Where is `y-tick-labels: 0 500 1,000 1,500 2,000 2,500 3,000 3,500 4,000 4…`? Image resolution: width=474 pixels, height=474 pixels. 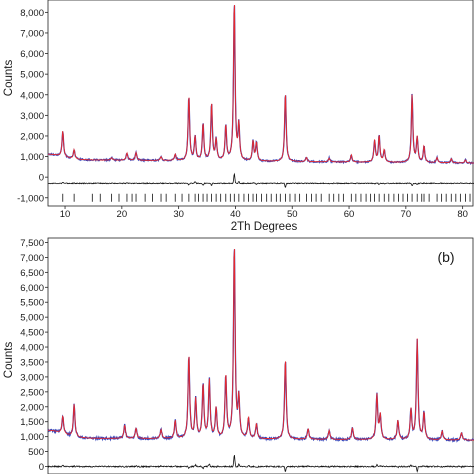 y-tick-labels: 0 500 1,000 1,500 2,000 2,500 3,000 3,500 4,000 4… is located at coordinates (34, 355).